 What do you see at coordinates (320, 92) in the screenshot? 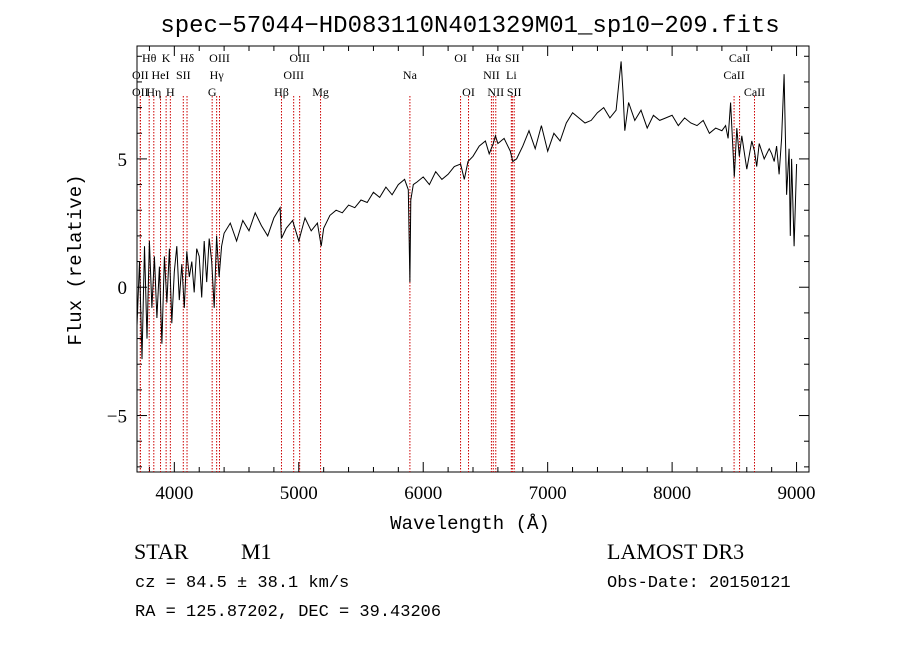
I see `line-label: Mg` at bounding box center [320, 92].